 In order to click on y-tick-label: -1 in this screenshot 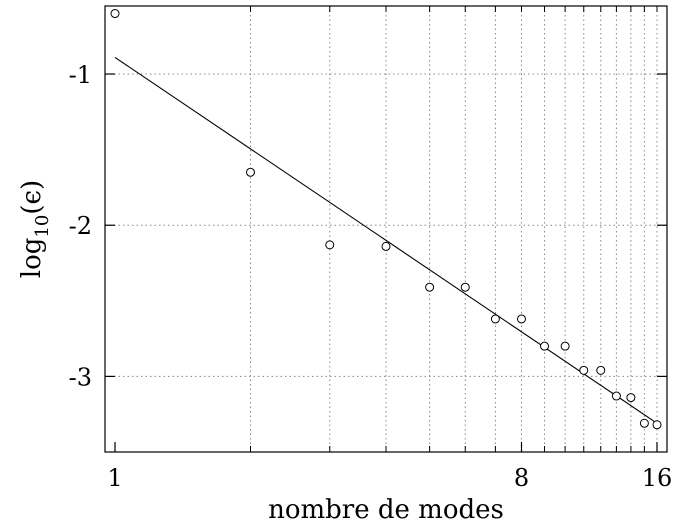, I will do `click(80, 75)`.